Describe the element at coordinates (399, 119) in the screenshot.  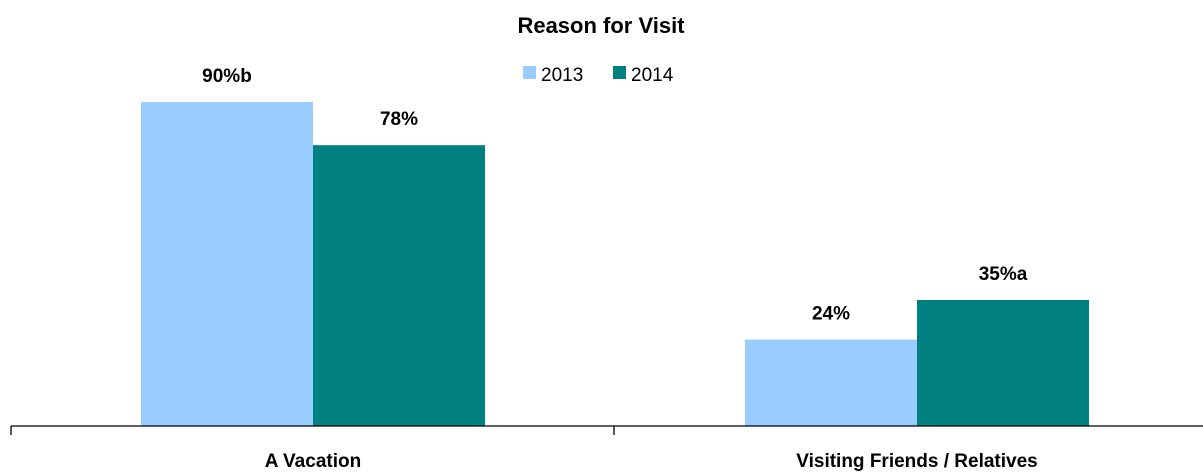
I see `data-label-vacation-2014: 78%` at that location.